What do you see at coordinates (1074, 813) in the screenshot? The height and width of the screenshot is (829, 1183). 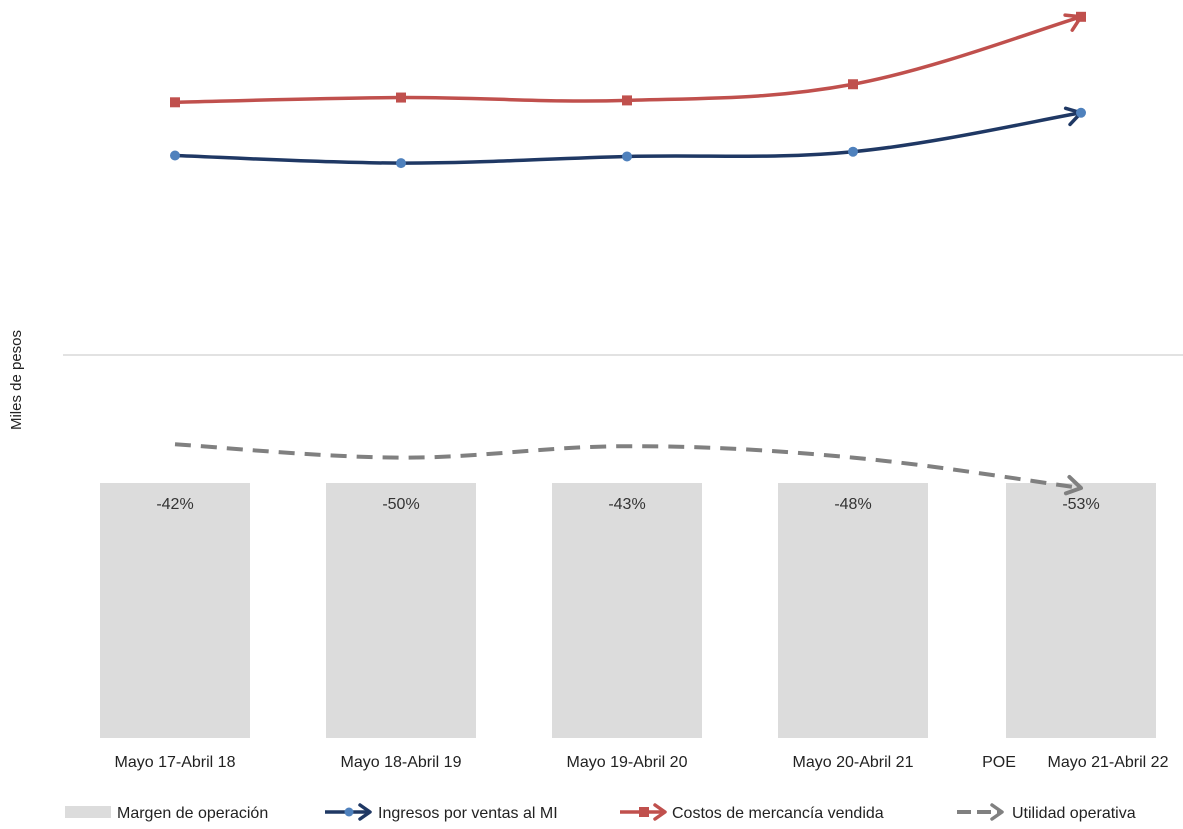 I see `legend-label-utilidad-operativa: Utilidad operativa` at bounding box center [1074, 813].